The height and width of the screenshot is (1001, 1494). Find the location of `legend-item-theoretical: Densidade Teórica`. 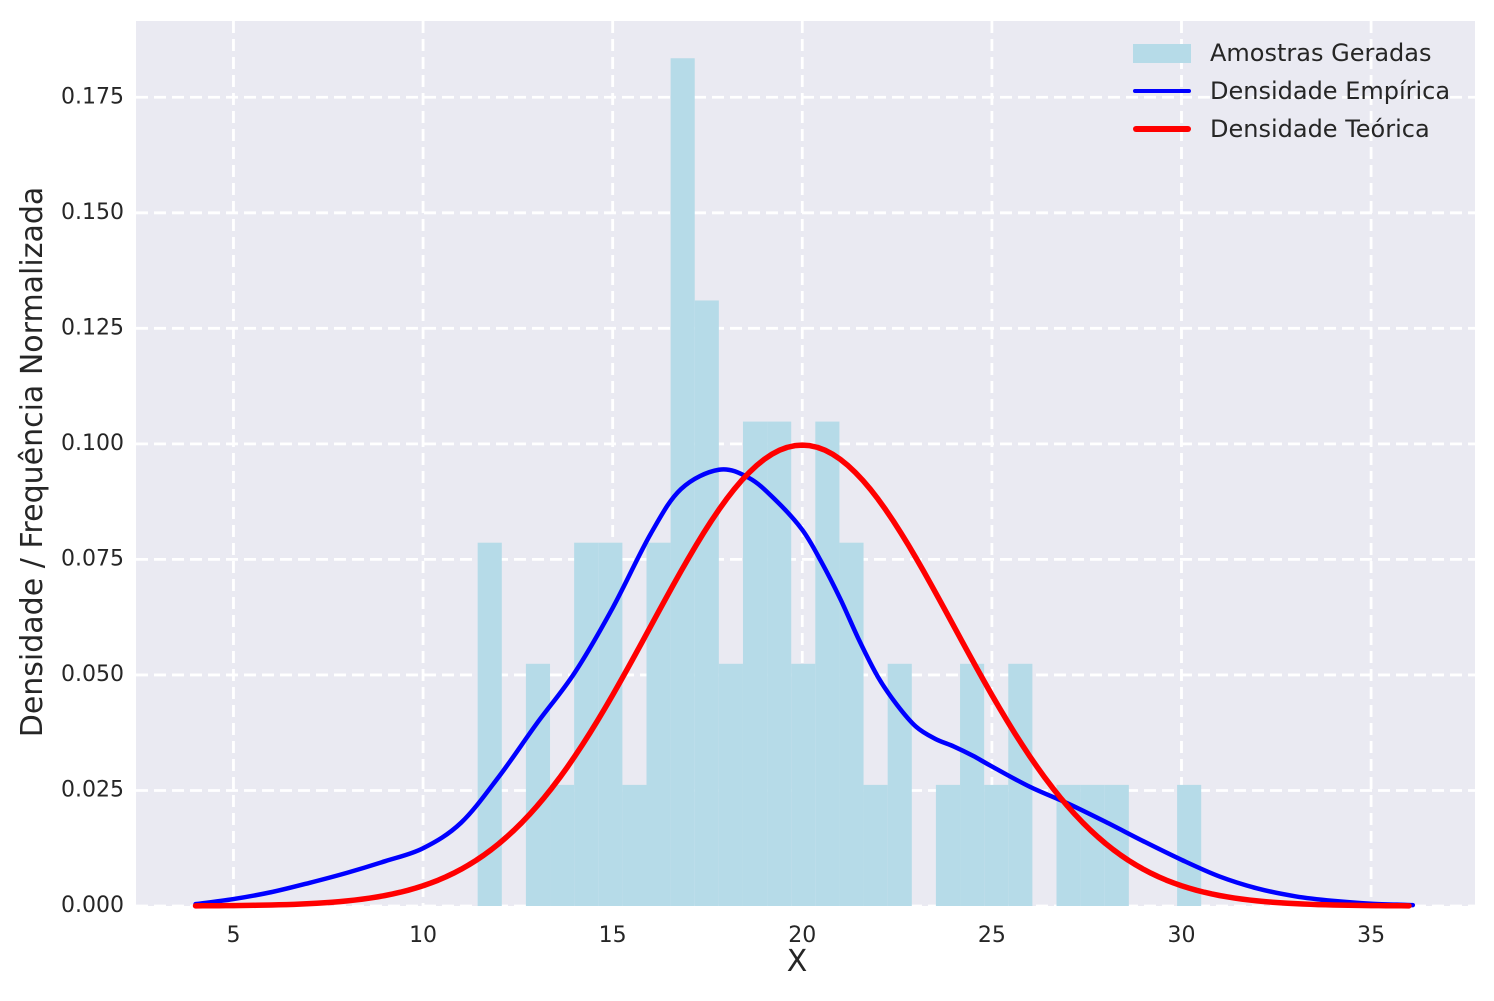

legend-item-theoretical: Densidade Teórica is located at coordinates (1291, 129).